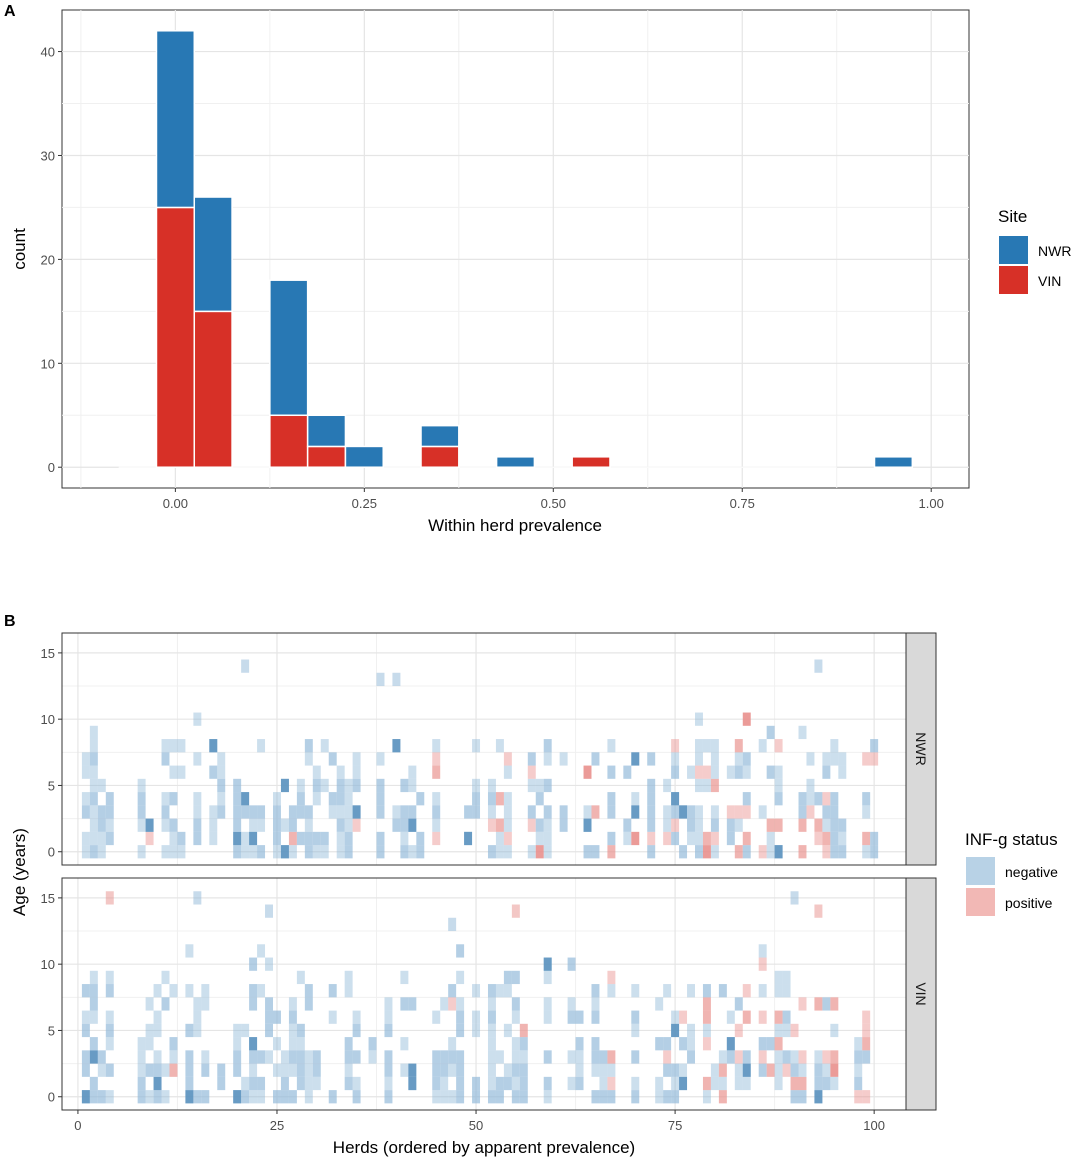  What do you see at coordinates (1011, 839) in the screenshot?
I see `legend-infg-title: INF-g status` at bounding box center [1011, 839].